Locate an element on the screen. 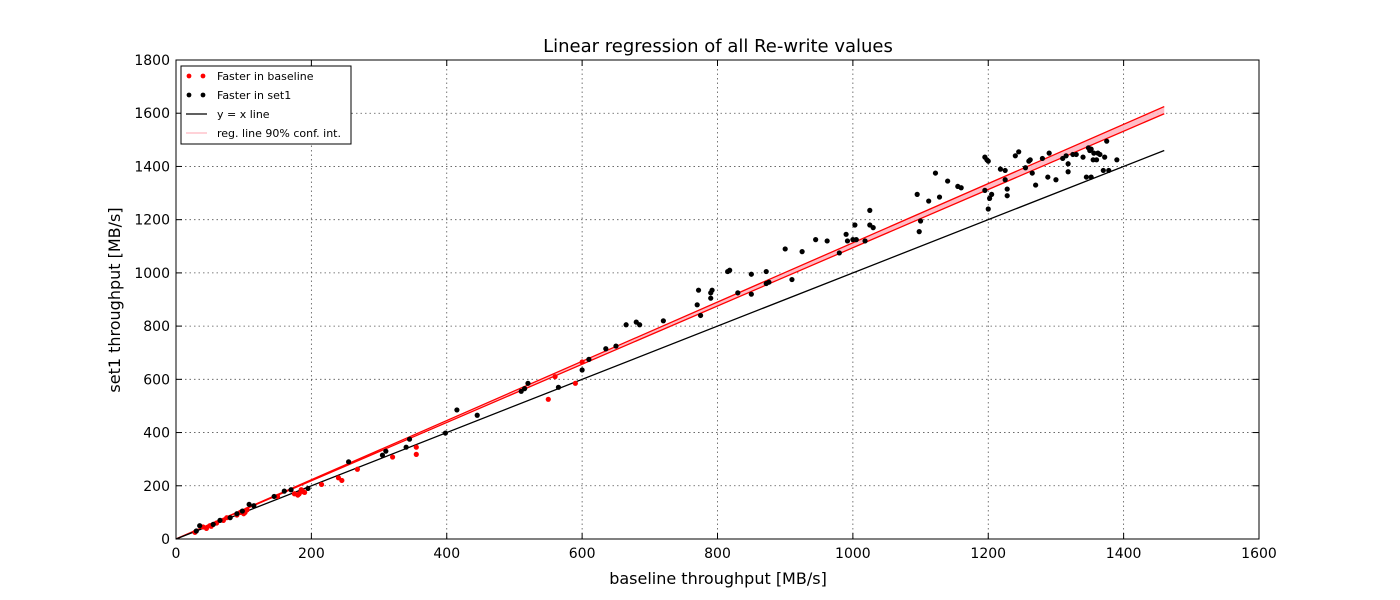 This screenshot has width=1400, height=600. y-tick-label: 600 is located at coordinates (156, 380).